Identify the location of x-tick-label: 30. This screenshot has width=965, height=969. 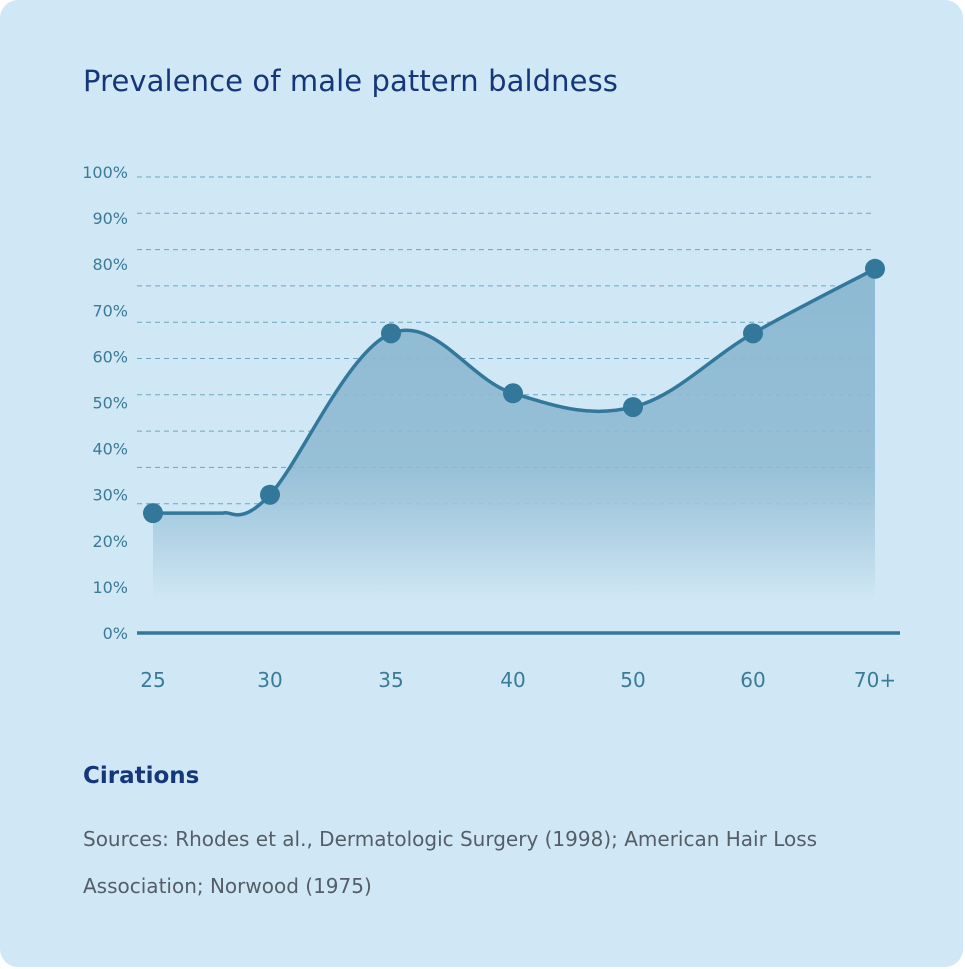
(269, 680).